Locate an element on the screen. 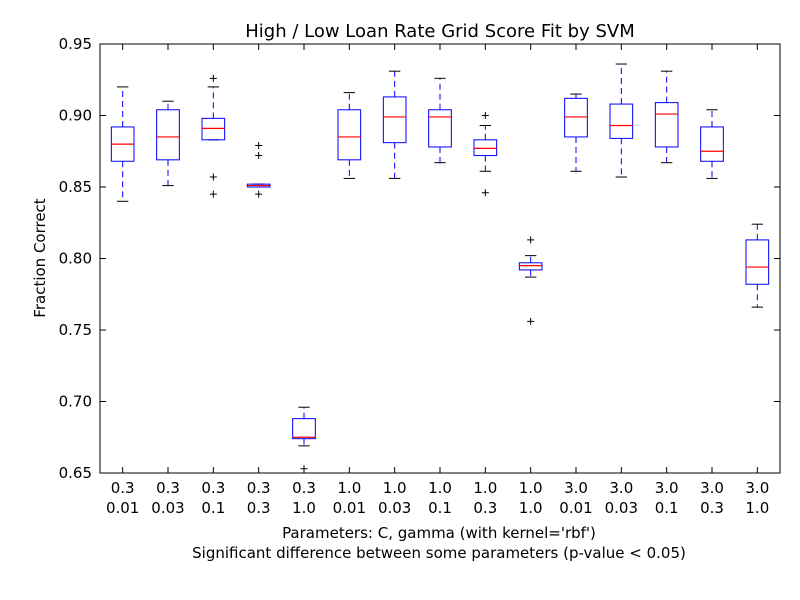  box-group: 3.0 0.03 is located at coordinates (621, 280).